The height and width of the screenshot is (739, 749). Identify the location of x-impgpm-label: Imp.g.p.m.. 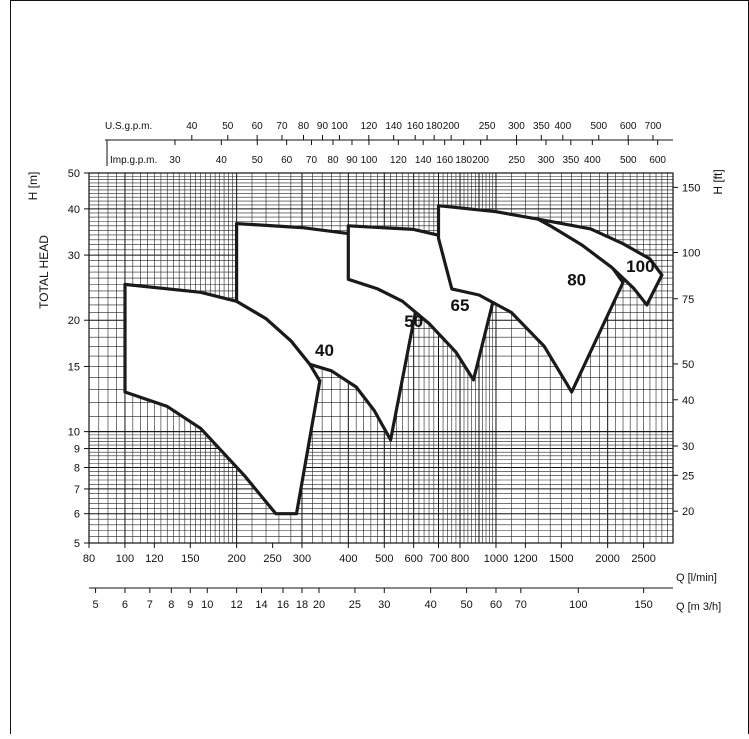
(133, 160).